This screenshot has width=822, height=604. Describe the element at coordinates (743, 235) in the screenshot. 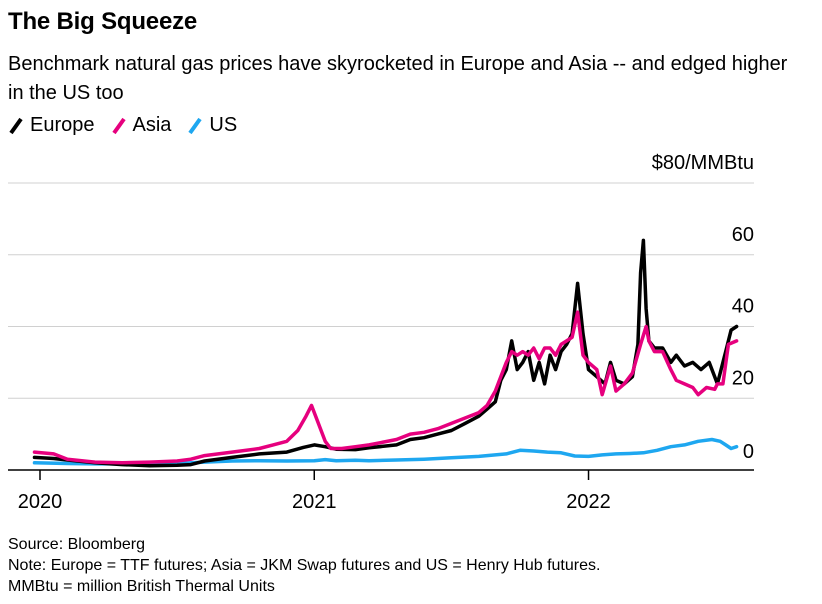

I see `y-tick-label-3: 60` at that location.